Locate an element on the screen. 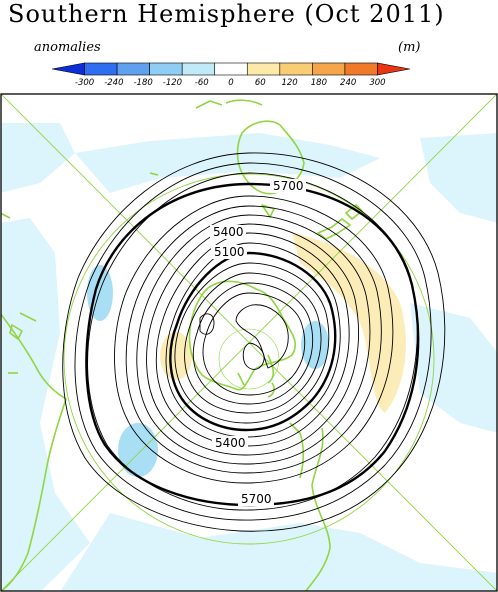 The image size is (498, 592). contour-label-inner: 5100 is located at coordinates (229, 252).